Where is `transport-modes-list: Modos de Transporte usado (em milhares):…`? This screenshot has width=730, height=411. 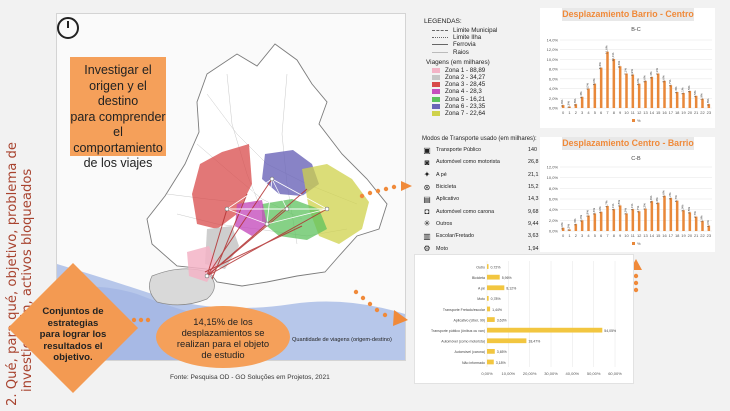 transport-modes-list: Modos de Transporte usado (em milhares):… is located at coordinates (490, 195).